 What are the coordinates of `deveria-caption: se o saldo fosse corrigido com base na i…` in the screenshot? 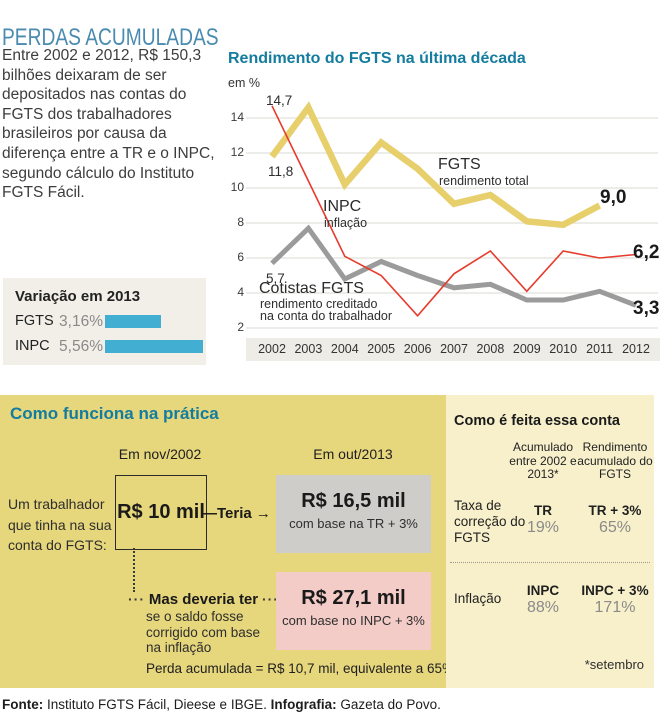 It's located at (203, 632).